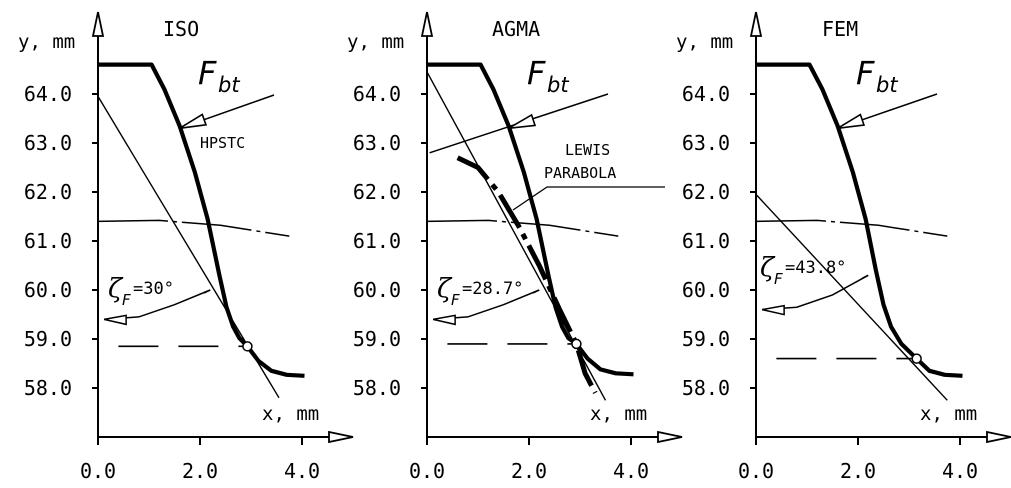  I want to click on panel-title: FEM, so click(840, 29).